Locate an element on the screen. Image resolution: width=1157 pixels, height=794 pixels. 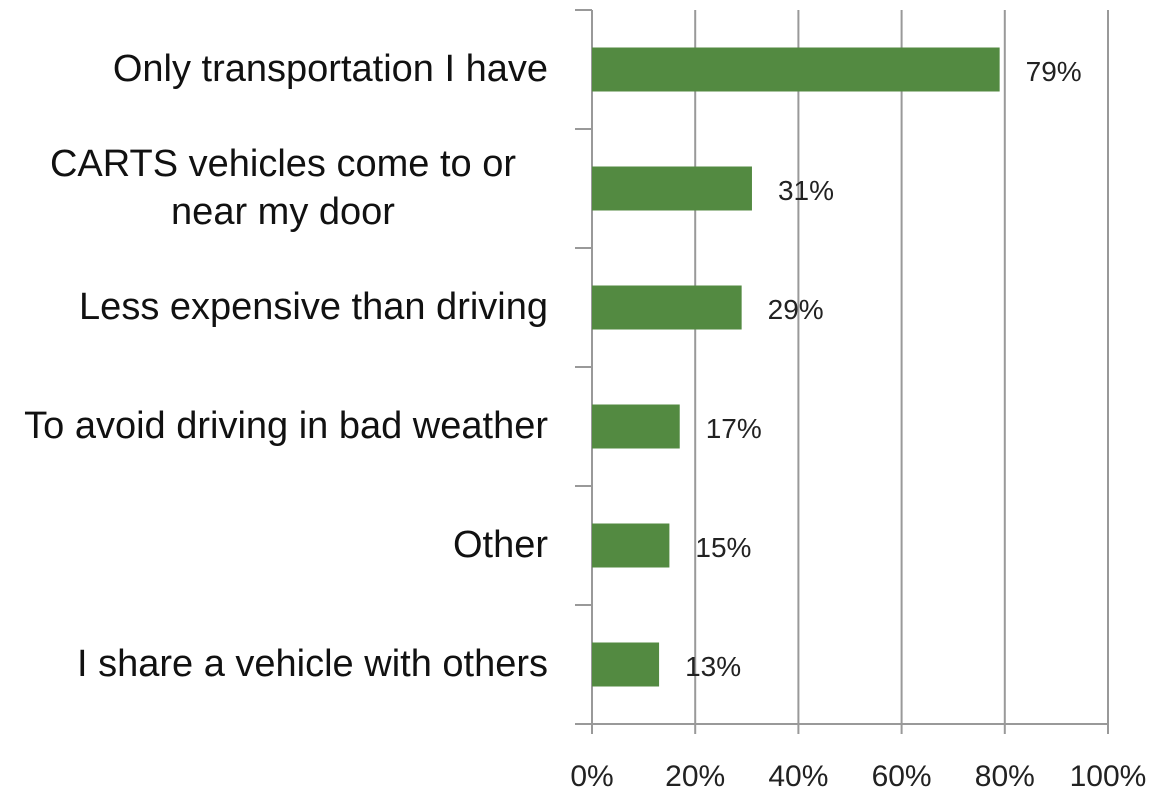
category-text: Other is located at coordinates (500, 544).